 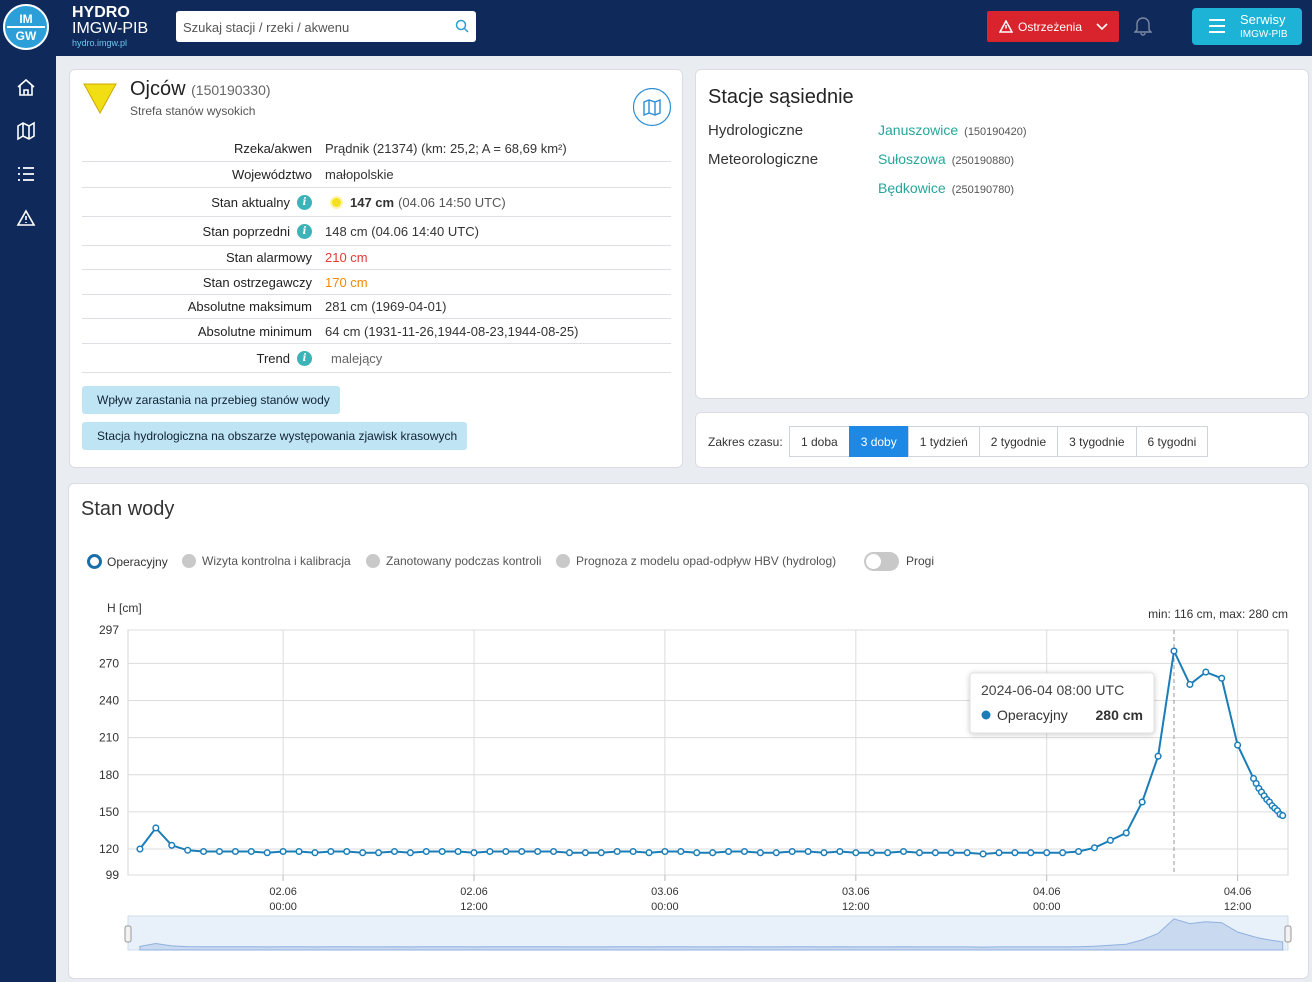 I want to click on services-label: Serwisy, so click(x=1263, y=19).